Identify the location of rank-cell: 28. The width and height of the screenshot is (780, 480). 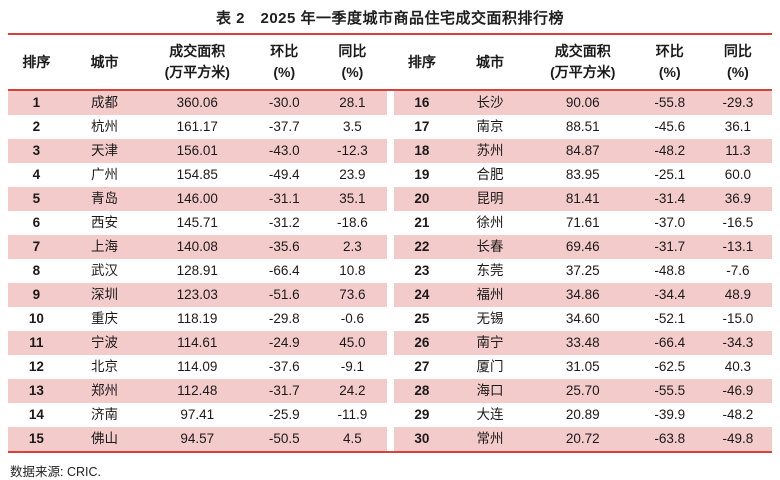
(422, 390).